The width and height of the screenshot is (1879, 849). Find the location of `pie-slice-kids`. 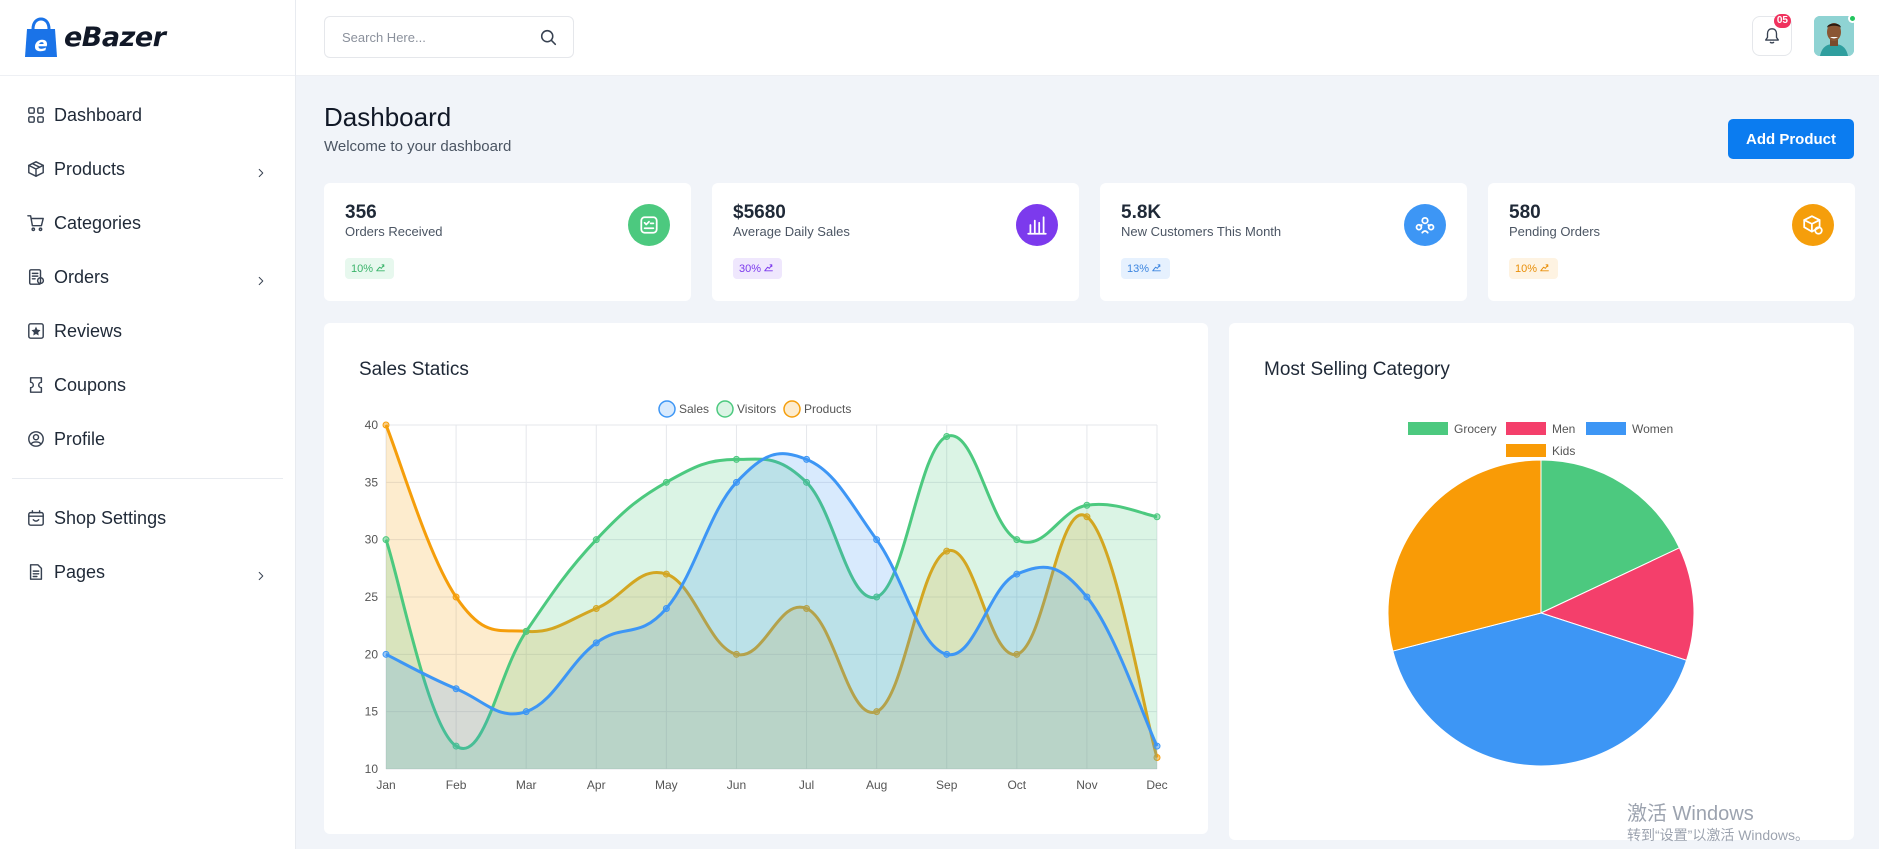

pie-slice-kids is located at coordinates (1464, 555).